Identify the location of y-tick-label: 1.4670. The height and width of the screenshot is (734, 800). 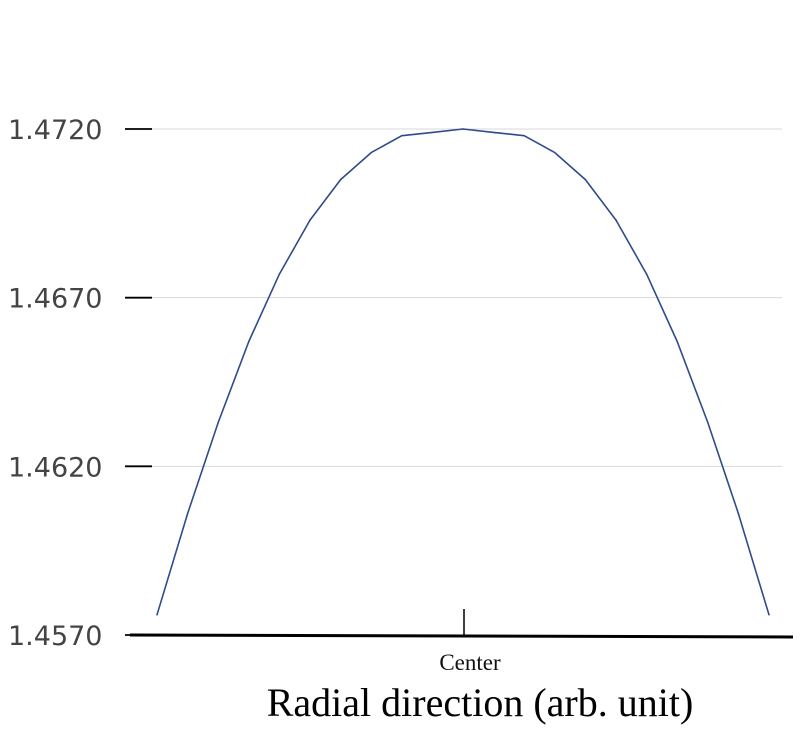
(55, 299).